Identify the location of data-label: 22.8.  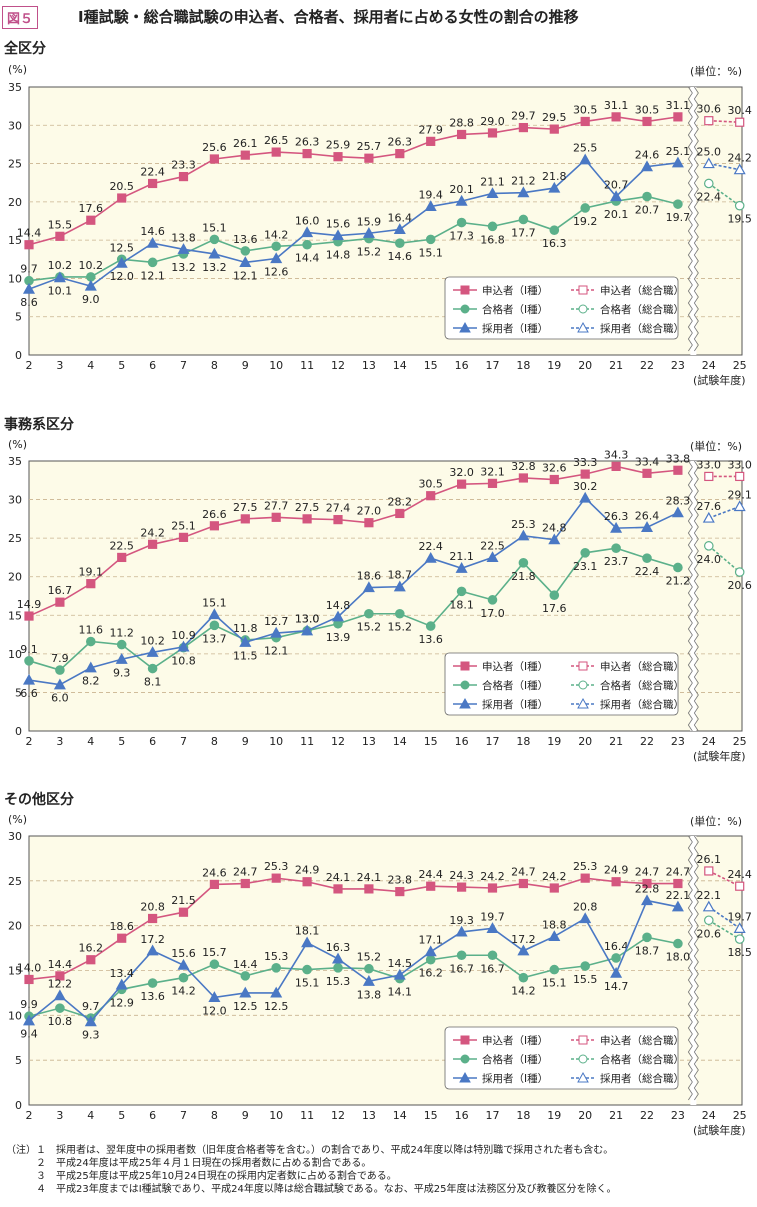
(647, 889).